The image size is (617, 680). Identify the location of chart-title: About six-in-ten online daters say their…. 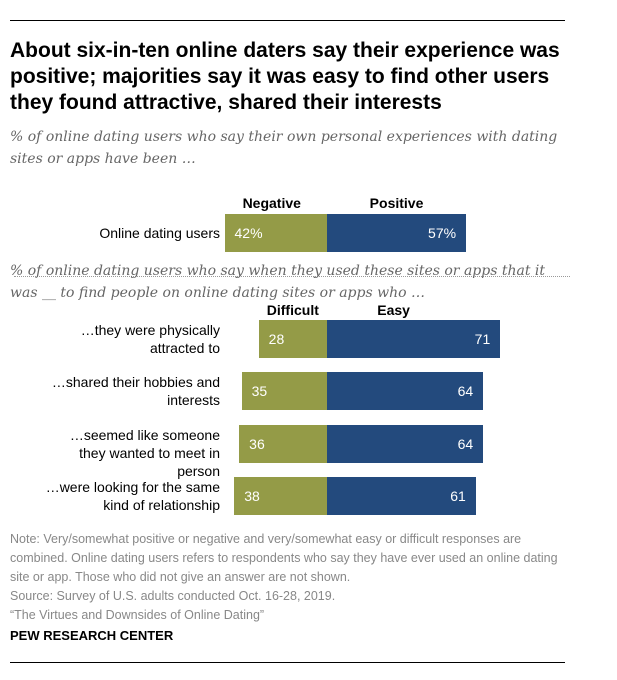
(285, 76).